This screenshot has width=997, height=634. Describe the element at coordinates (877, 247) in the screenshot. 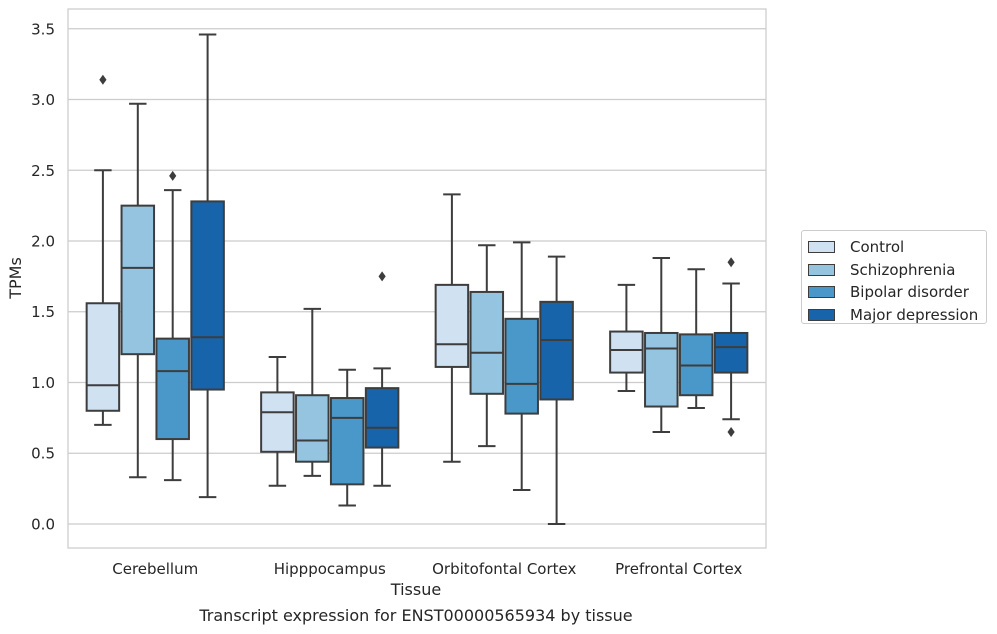

I see `legend-label: Control` at that location.